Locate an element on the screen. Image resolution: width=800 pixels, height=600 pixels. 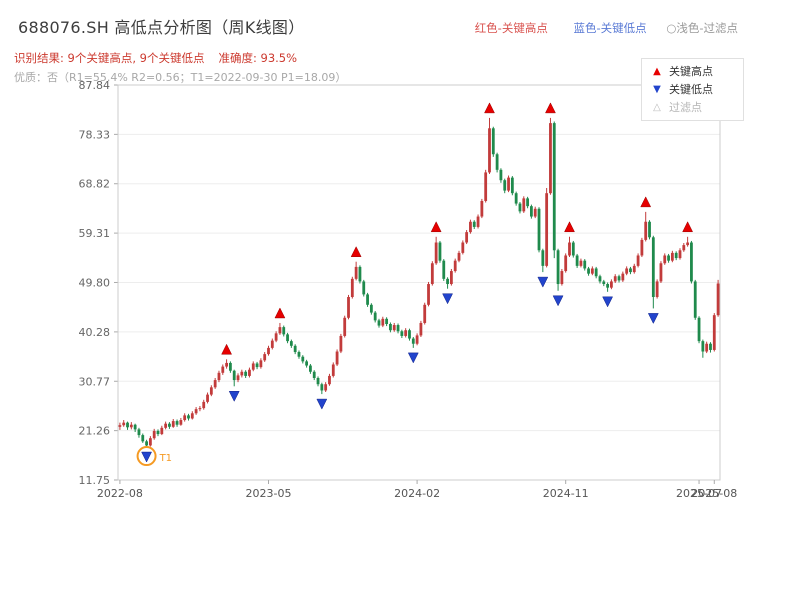
svg-text: 2022-08 is located at coordinates (120, 493).